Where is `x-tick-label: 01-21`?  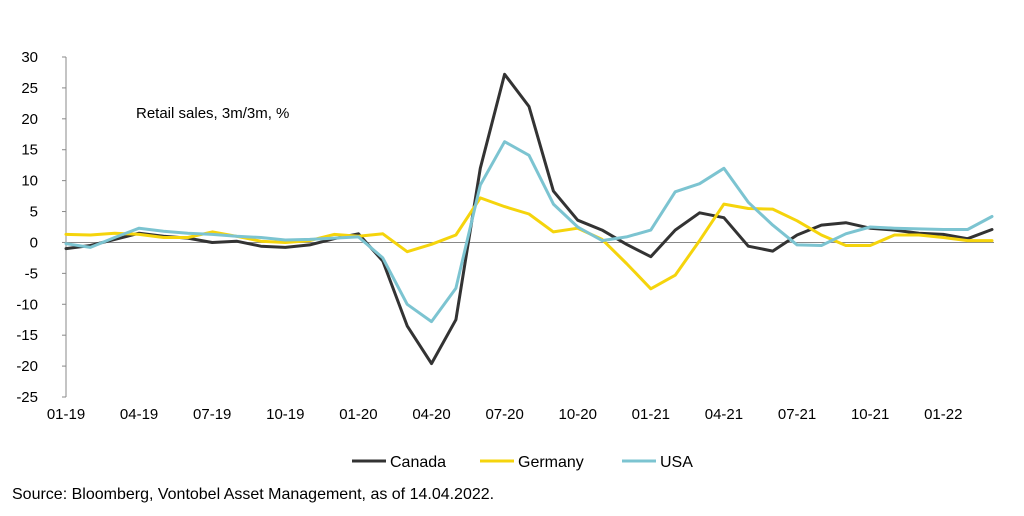 x-tick-label: 01-21 is located at coordinates (651, 414).